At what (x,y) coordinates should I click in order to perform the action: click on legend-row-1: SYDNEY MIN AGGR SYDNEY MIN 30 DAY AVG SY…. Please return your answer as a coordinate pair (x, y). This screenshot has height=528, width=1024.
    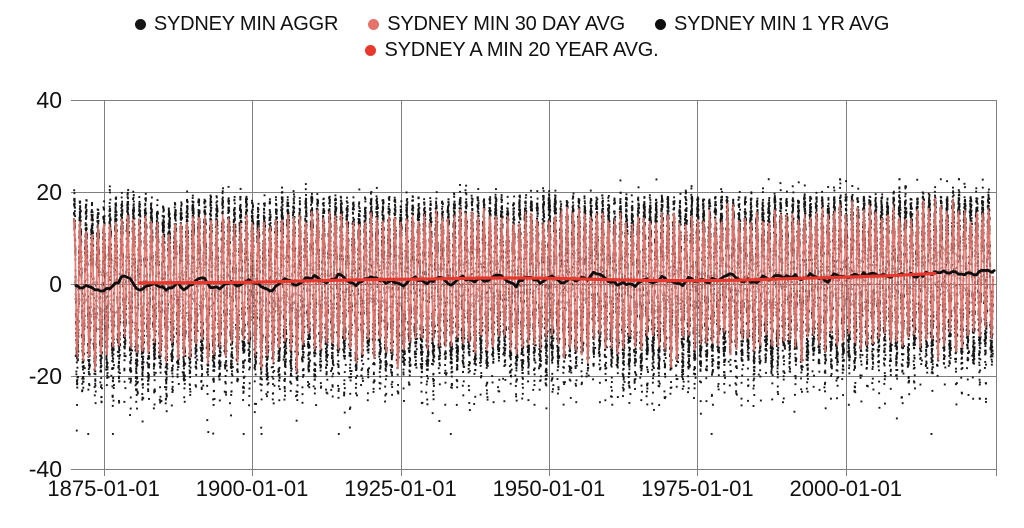
    Looking at the image, I should click on (511, 24).